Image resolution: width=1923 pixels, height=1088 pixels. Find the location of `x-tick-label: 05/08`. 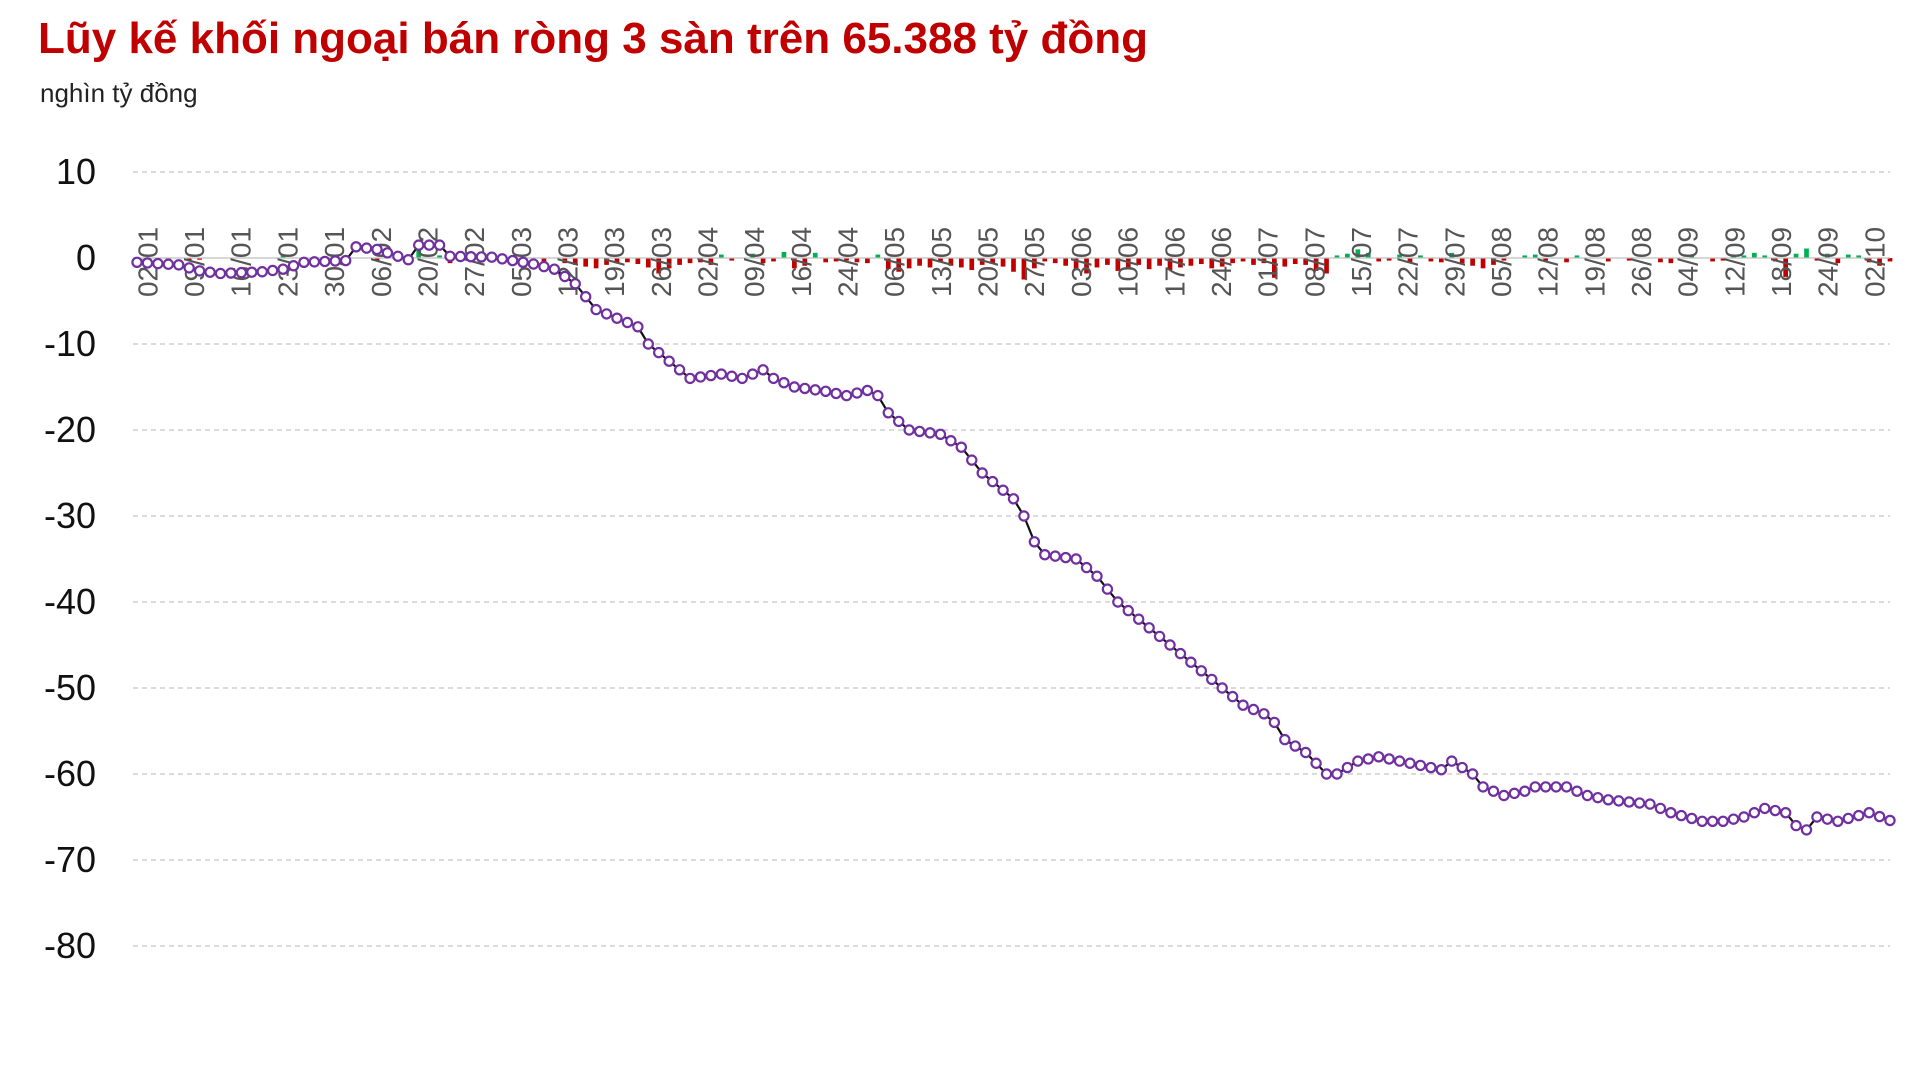

x-tick-label: 05/08 is located at coordinates (1501, 262).